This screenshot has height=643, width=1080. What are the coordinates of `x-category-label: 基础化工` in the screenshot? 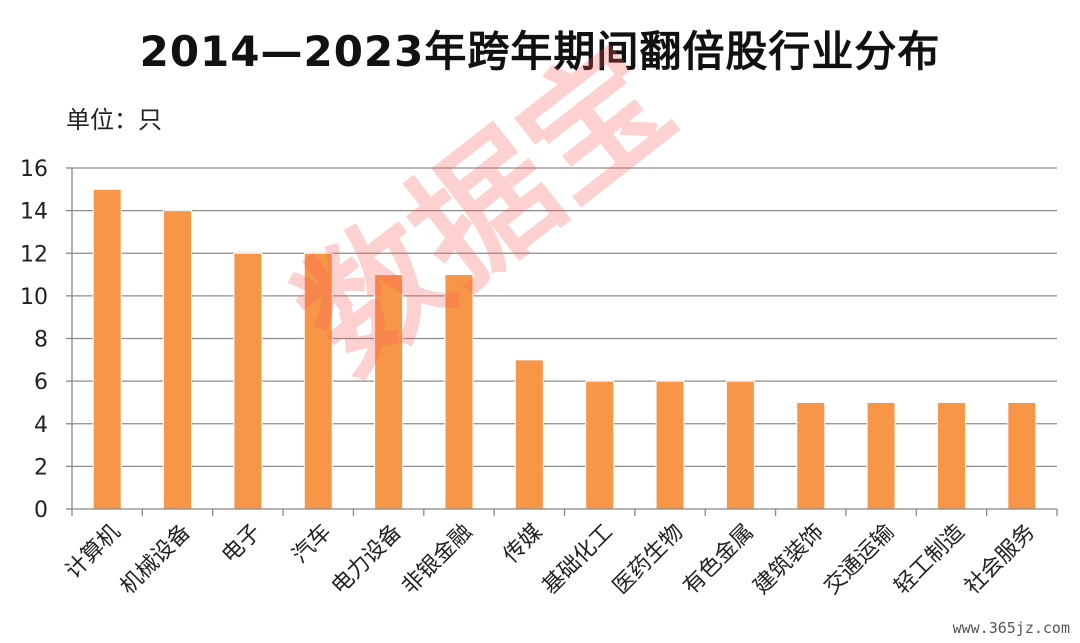 It's located at (578, 560).